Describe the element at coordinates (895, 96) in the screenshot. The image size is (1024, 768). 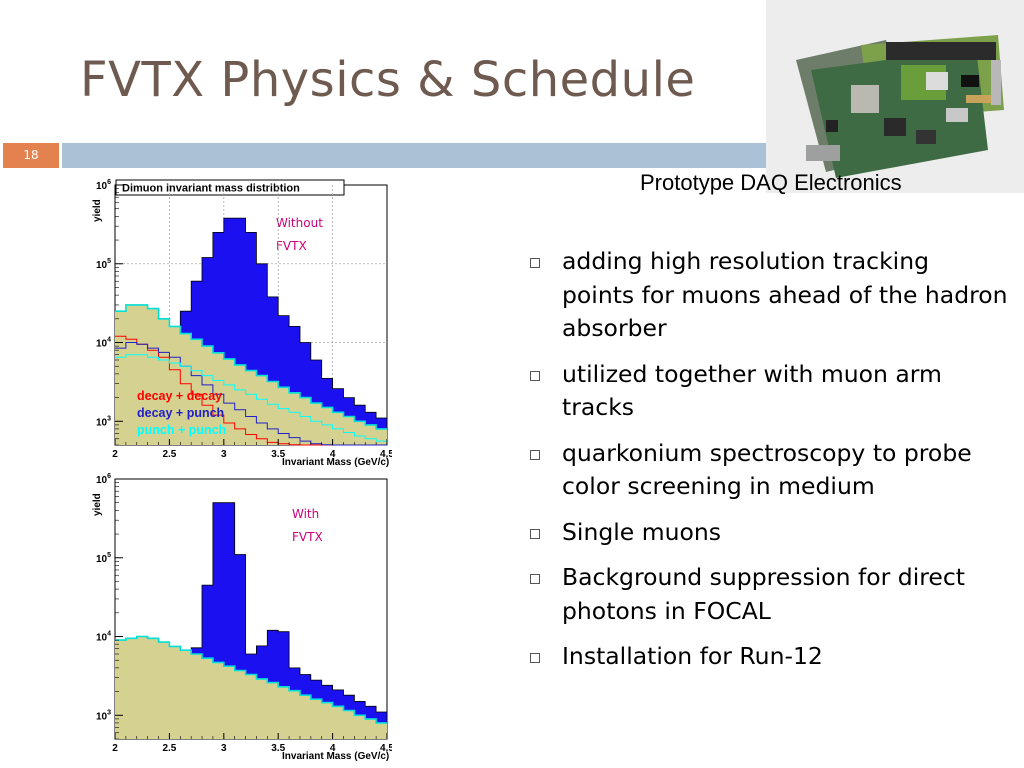
I see `daq-electronics-photo` at that location.